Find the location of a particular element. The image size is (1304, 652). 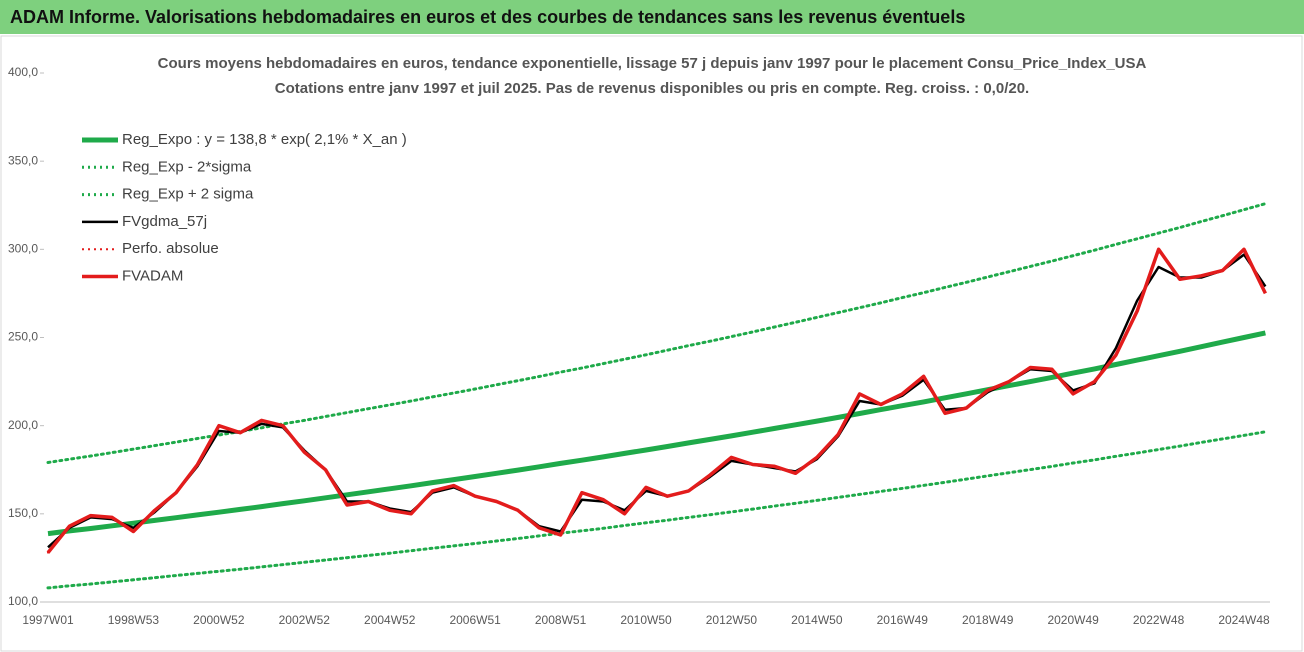

x-tick-label: 2004W52 is located at coordinates (390, 620).